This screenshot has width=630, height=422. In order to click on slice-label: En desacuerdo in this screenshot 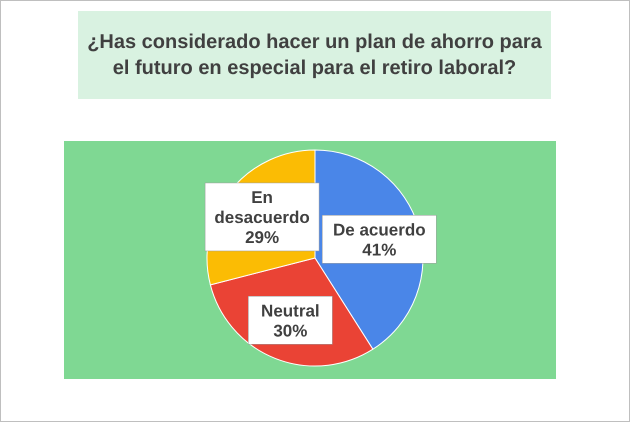, I will do `click(262, 207)`.